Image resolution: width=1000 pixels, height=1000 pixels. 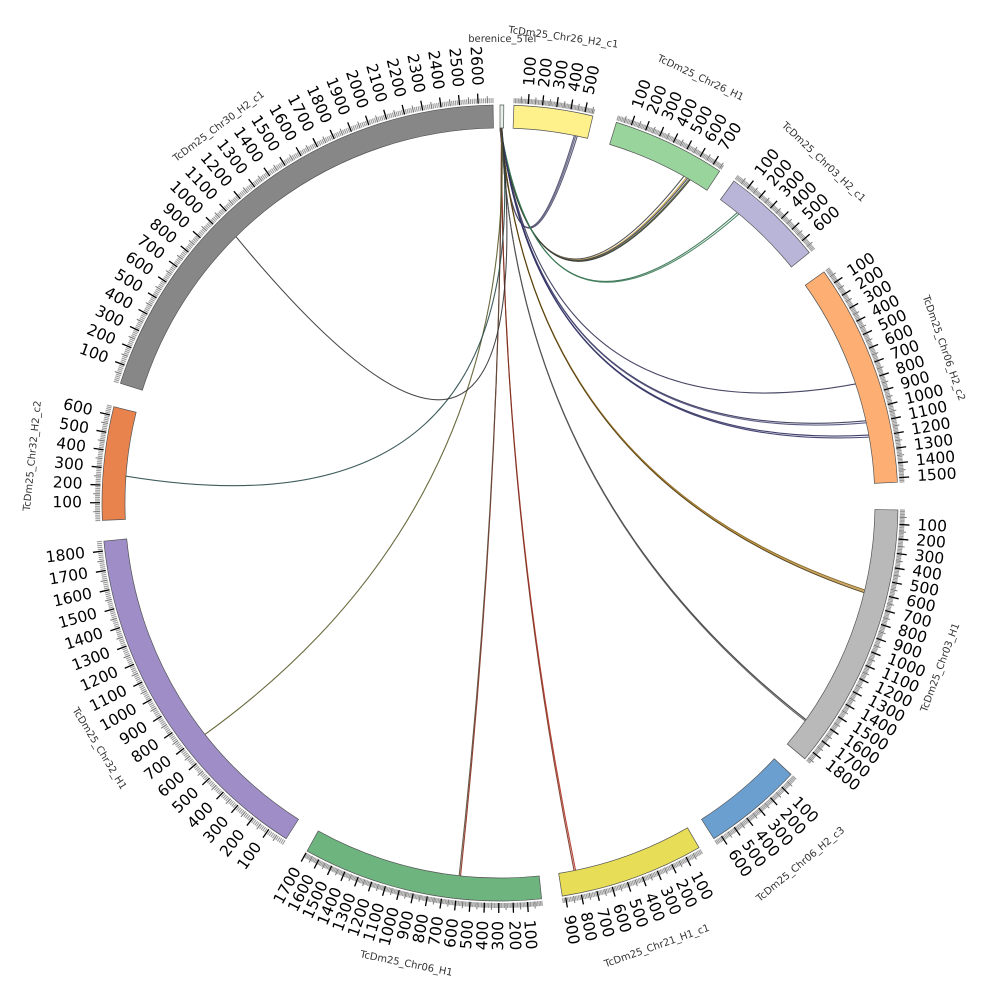 What do you see at coordinates (775, 213) in the screenshot?
I see `minor-ticks-c03h2` at bounding box center [775, 213].